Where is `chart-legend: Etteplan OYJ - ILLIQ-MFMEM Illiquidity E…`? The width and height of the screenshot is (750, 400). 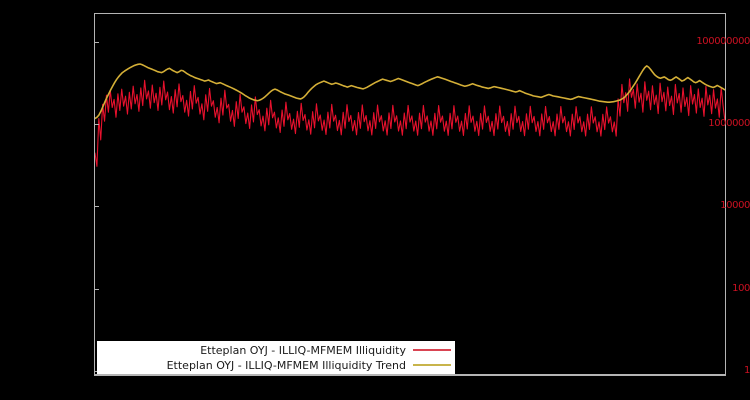 chart-legend: Etteplan OYJ - ILLIQ-MFMEM Illiquidity E… is located at coordinates (276, 357).